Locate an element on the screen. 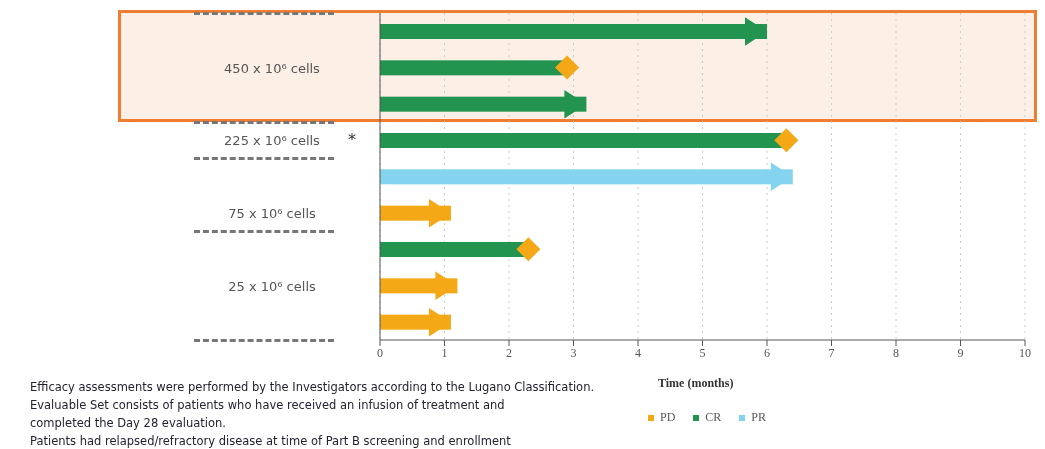 This screenshot has height=449, width=1045. text: Evaluable Set consists of patients who have received an infusion of treatment and is located at coordinates (268, 405).